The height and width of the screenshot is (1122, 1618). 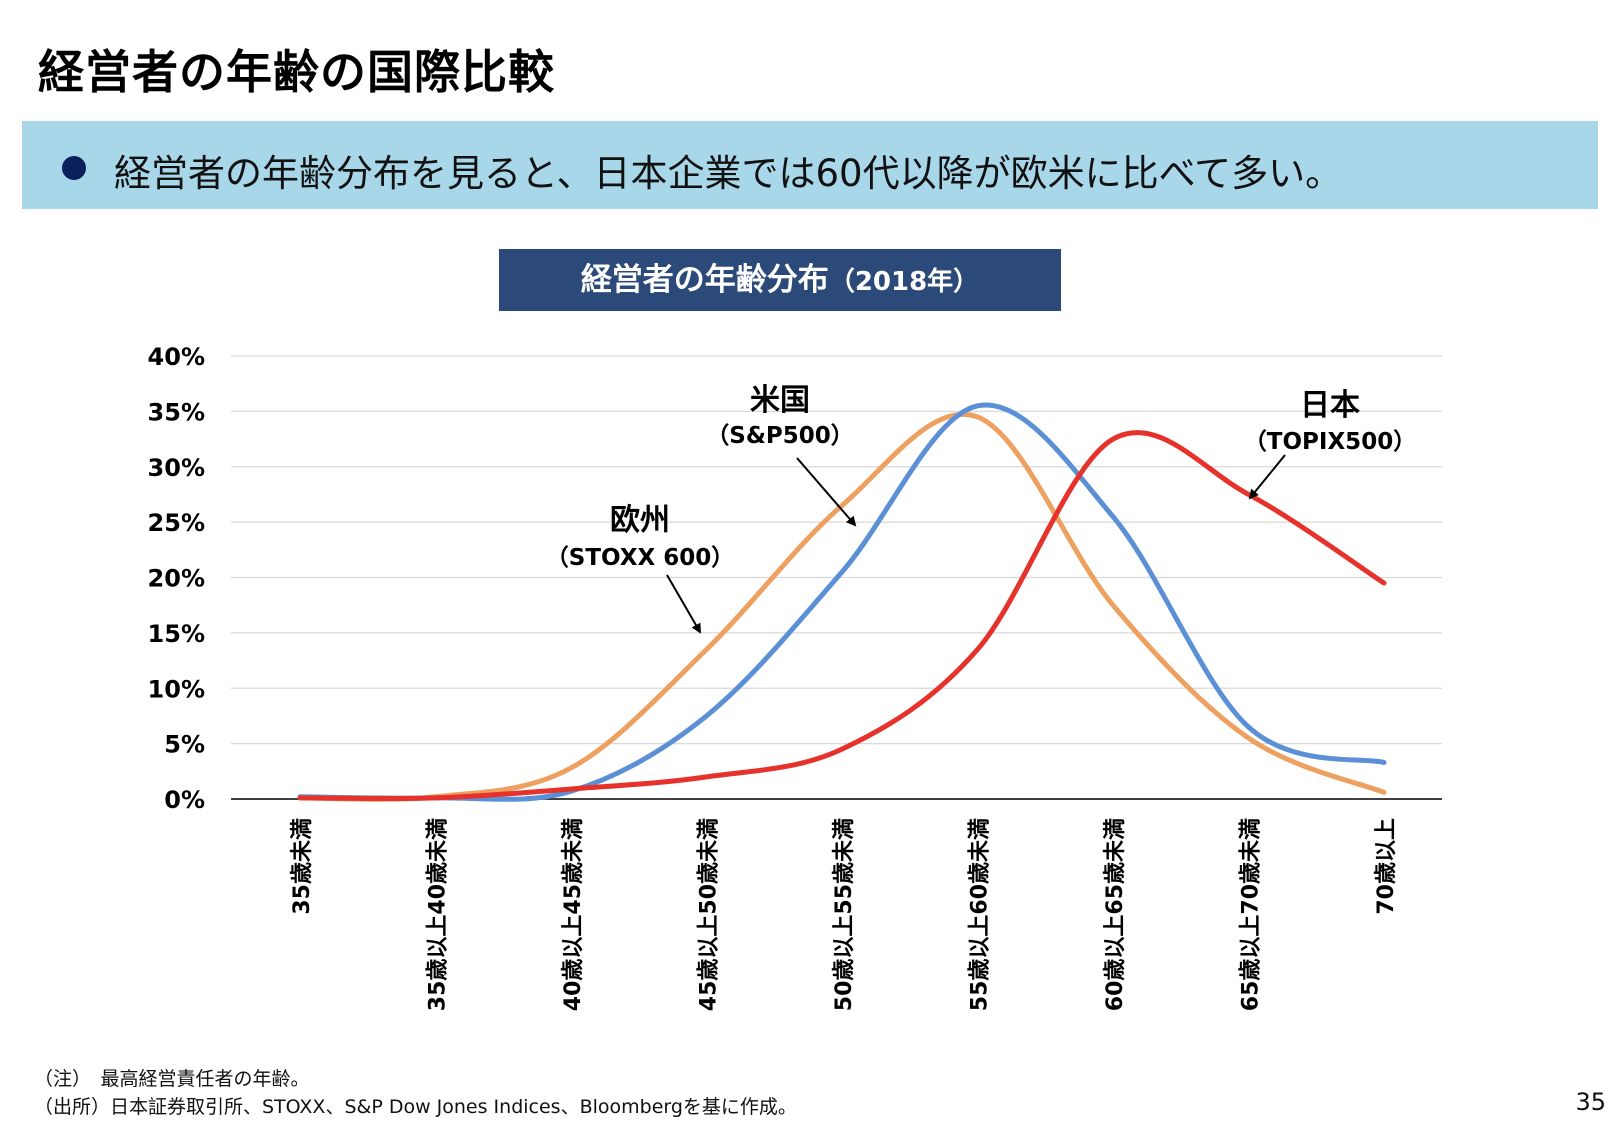 What do you see at coordinates (1330, 405) in the screenshot?
I see `series-name-label: 日本` at bounding box center [1330, 405].